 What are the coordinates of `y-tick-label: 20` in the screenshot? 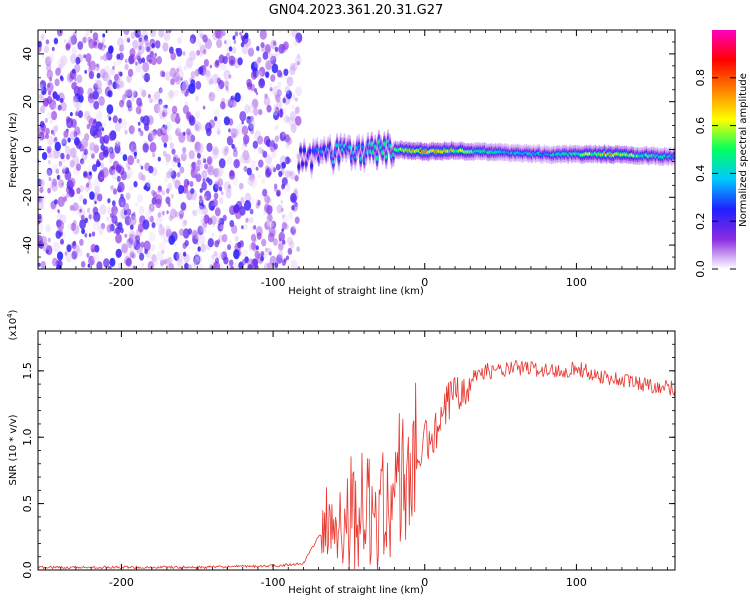 It's located at (27, 102).